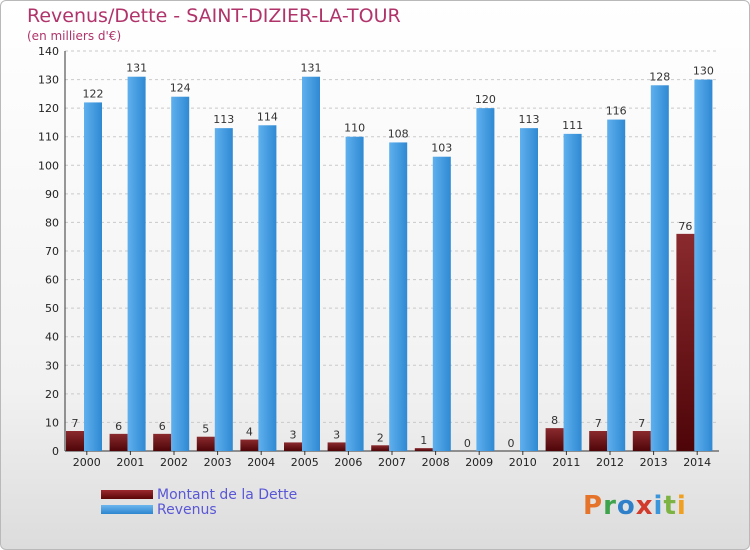  Describe the element at coordinates (398, 296) in the screenshot. I see `bar-revenus-2007` at that location.